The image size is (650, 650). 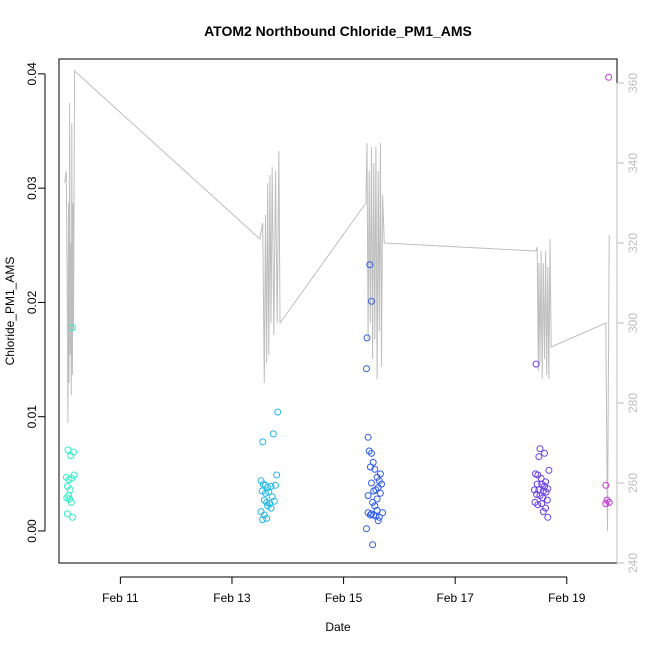 What do you see at coordinates (633, 403) in the screenshot?
I see `y2-tick-label: 280` at bounding box center [633, 403].